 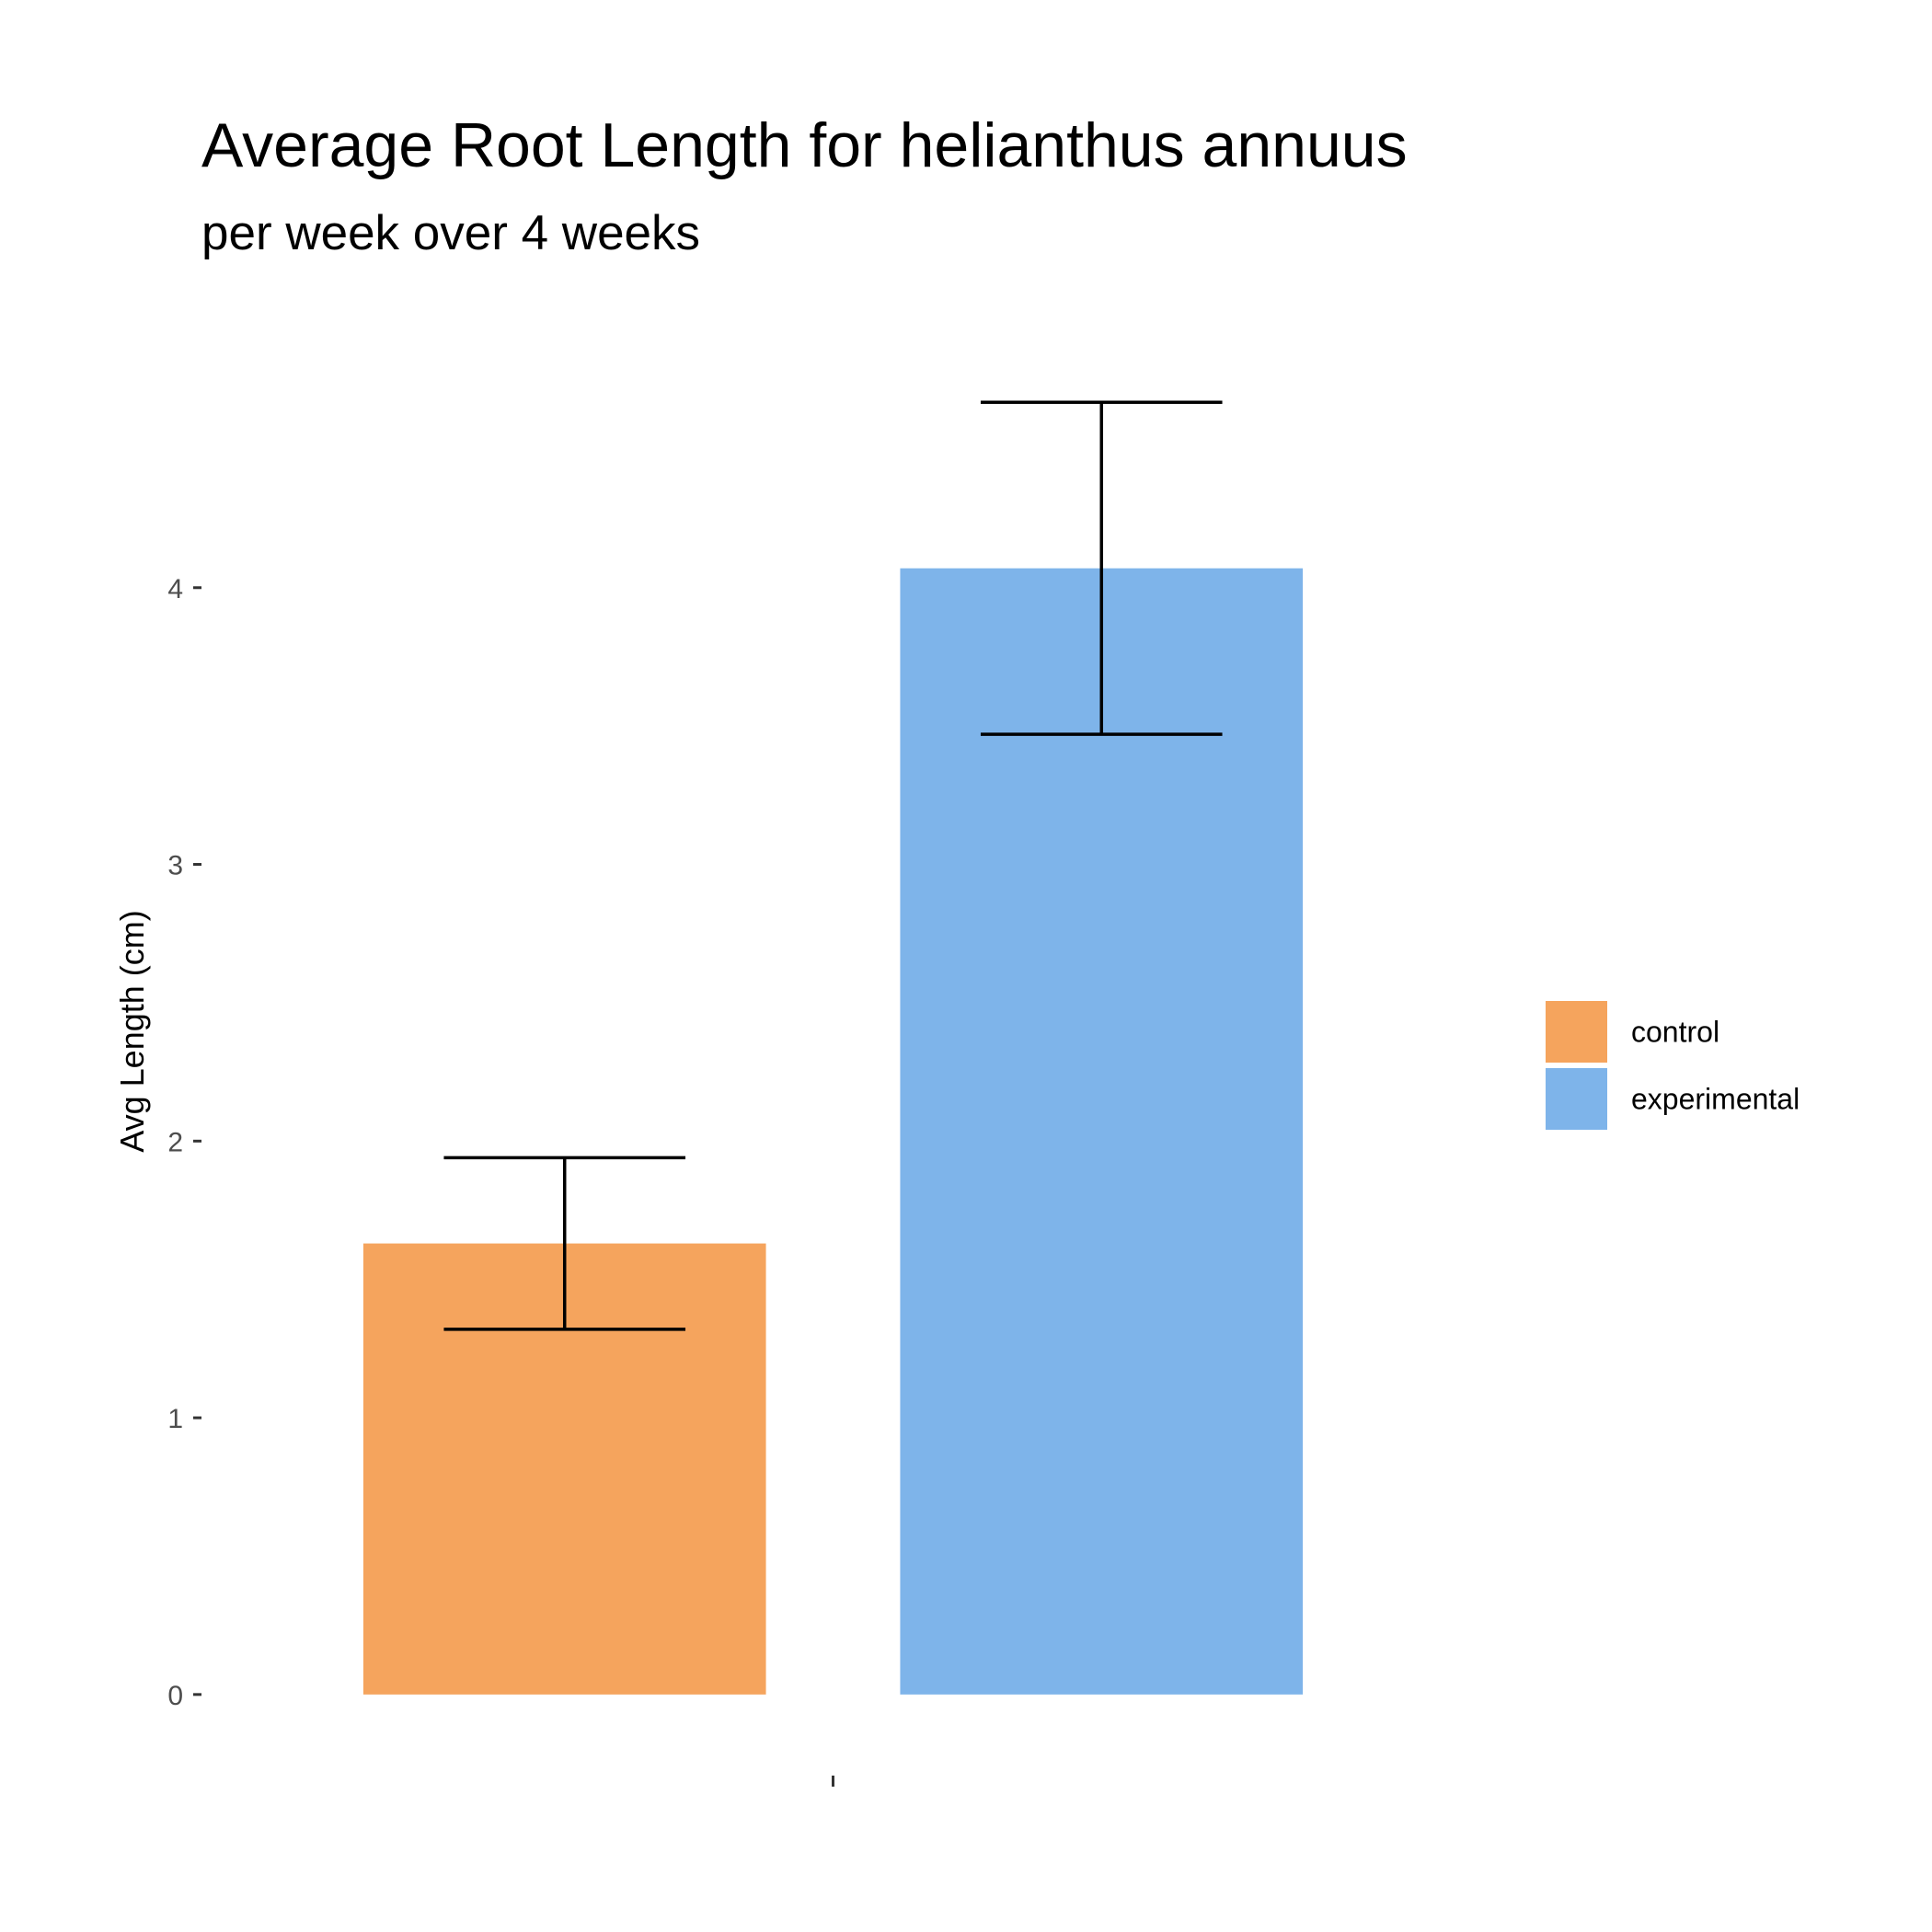 I want to click on y-axis-label: Avg Length (cm), so click(x=132, y=1031).